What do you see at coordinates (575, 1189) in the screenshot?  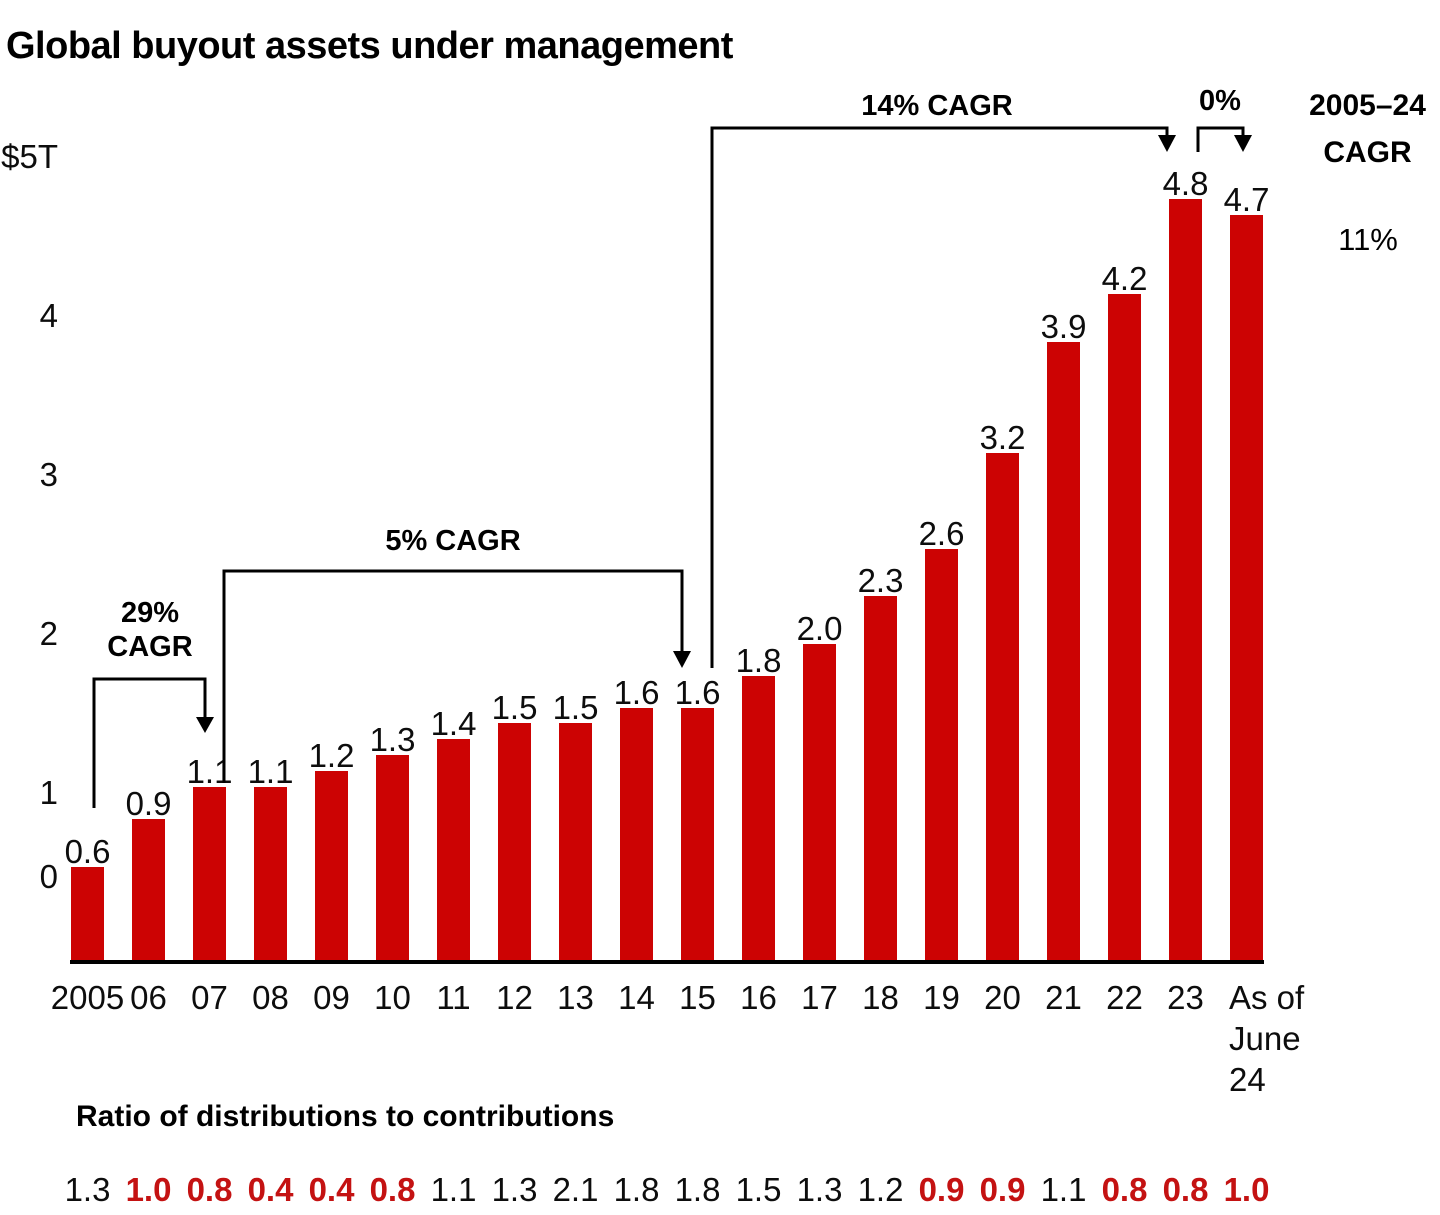 I see `ratio-value: 2.1` at bounding box center [575, 1189].